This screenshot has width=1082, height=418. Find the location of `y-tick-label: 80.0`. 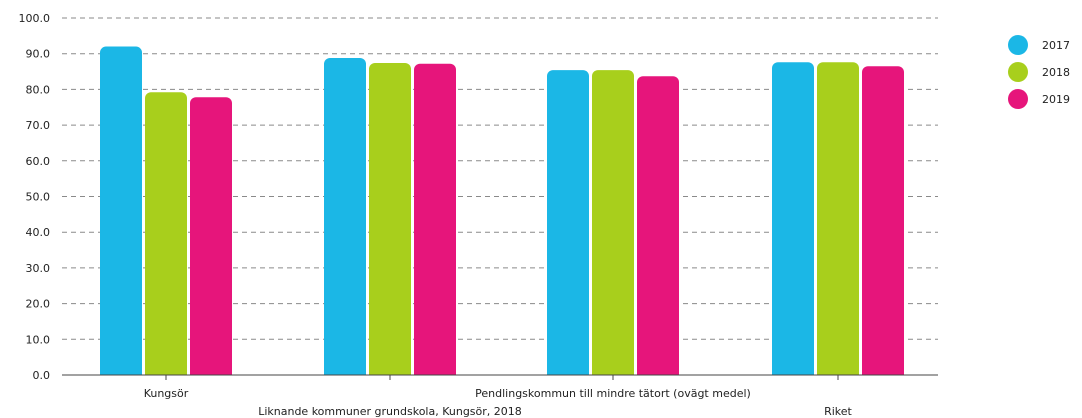

y-tick-label: 80.0 is located at coordinates (38, 89).